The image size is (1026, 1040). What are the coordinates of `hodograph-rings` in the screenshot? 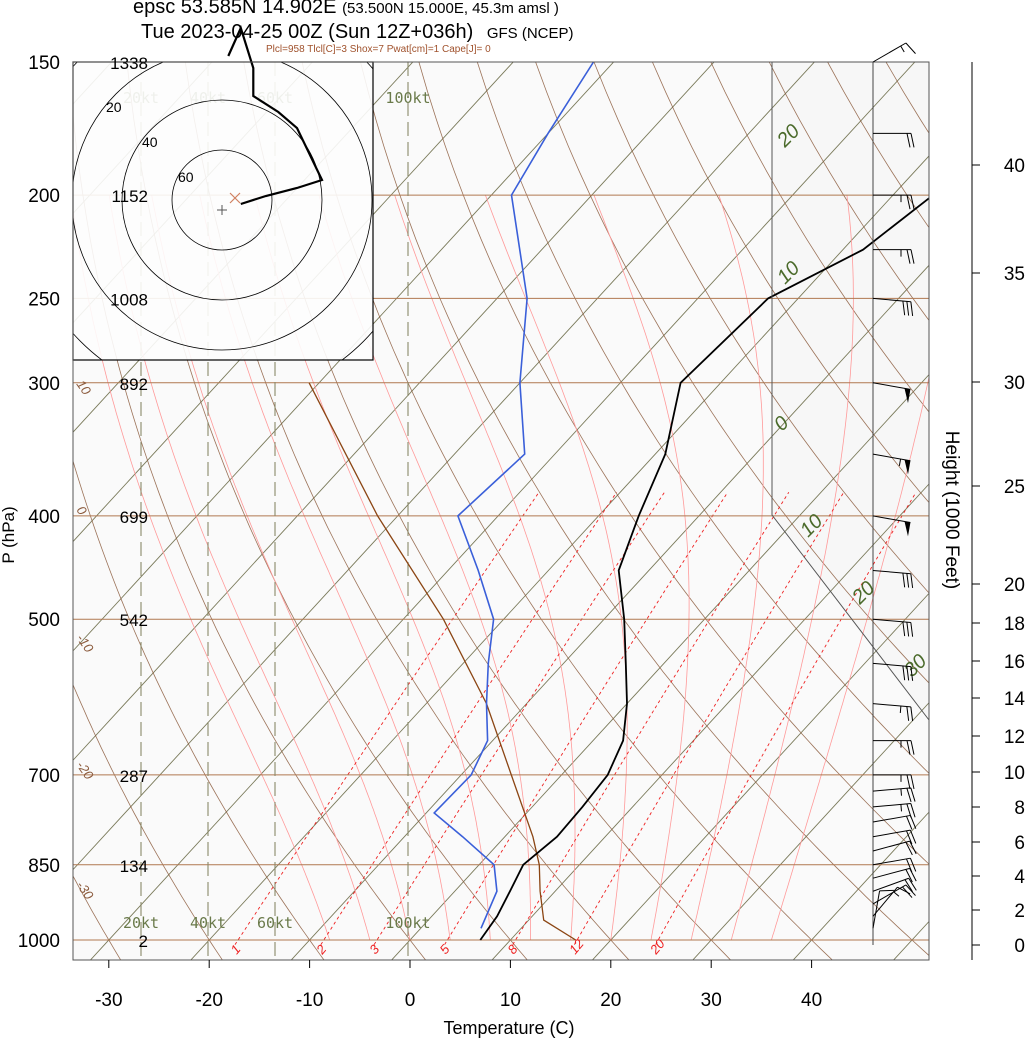 It's located at (223, 211).